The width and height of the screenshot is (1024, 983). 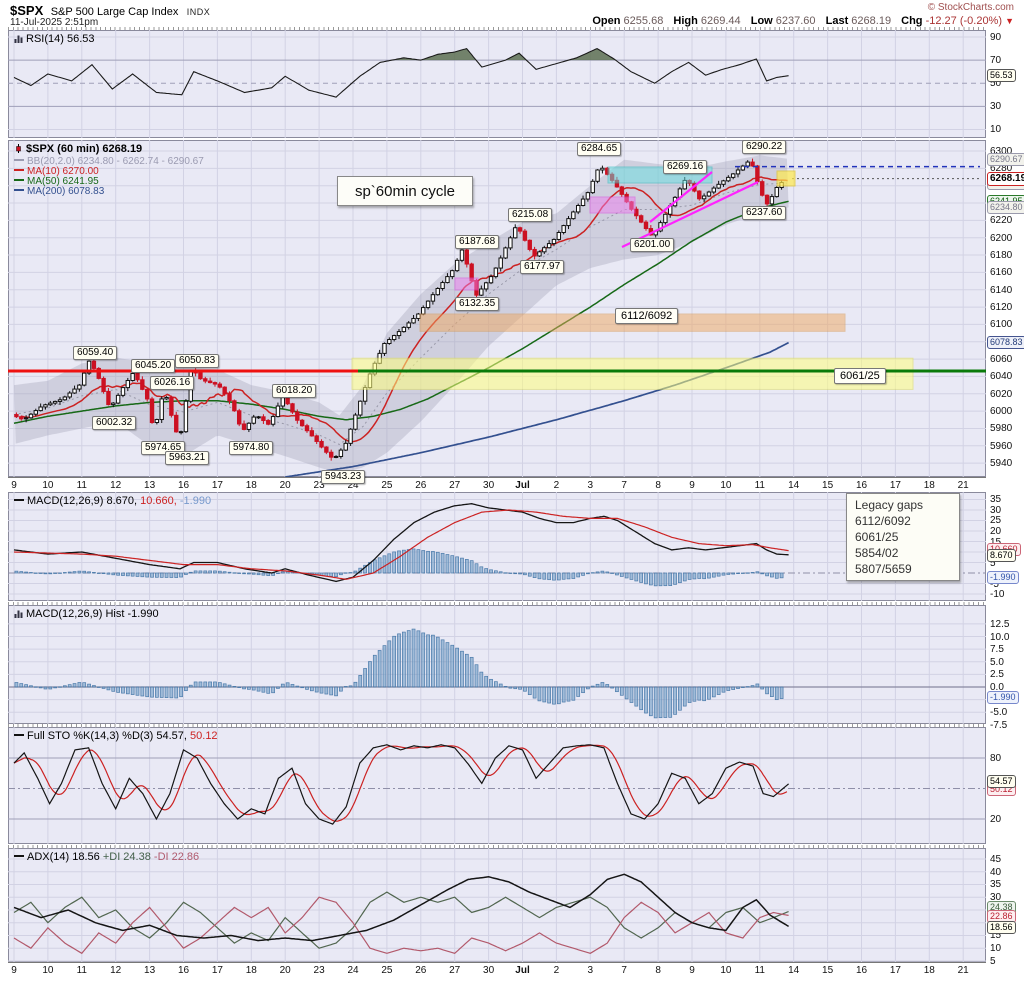 What do you see at coordinates (387, 485) in the screenshot?
I see `date-tick-label: 25` at bounding box center [387, 485].